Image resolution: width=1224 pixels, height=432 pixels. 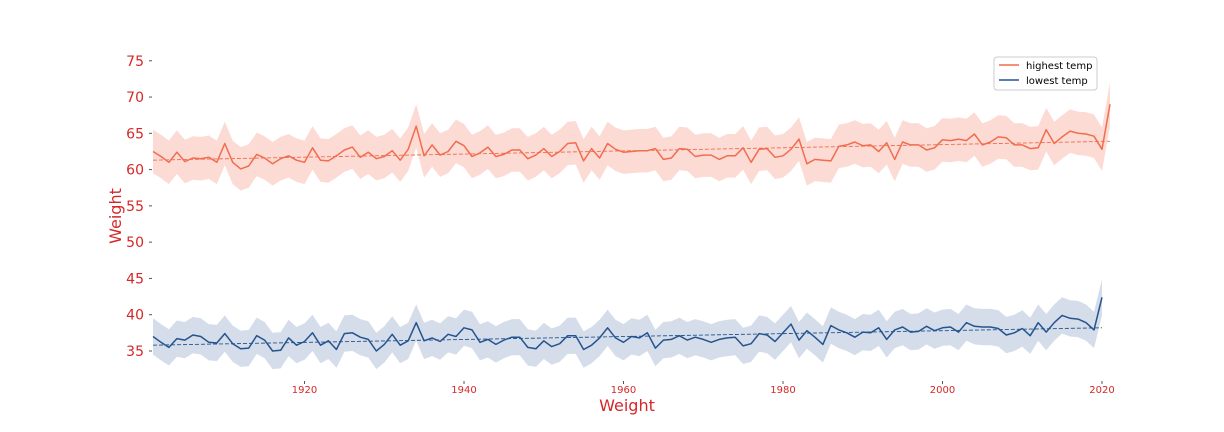 I want to click on x-tick-label-2020: 2020, so click(x=1101, y=390).